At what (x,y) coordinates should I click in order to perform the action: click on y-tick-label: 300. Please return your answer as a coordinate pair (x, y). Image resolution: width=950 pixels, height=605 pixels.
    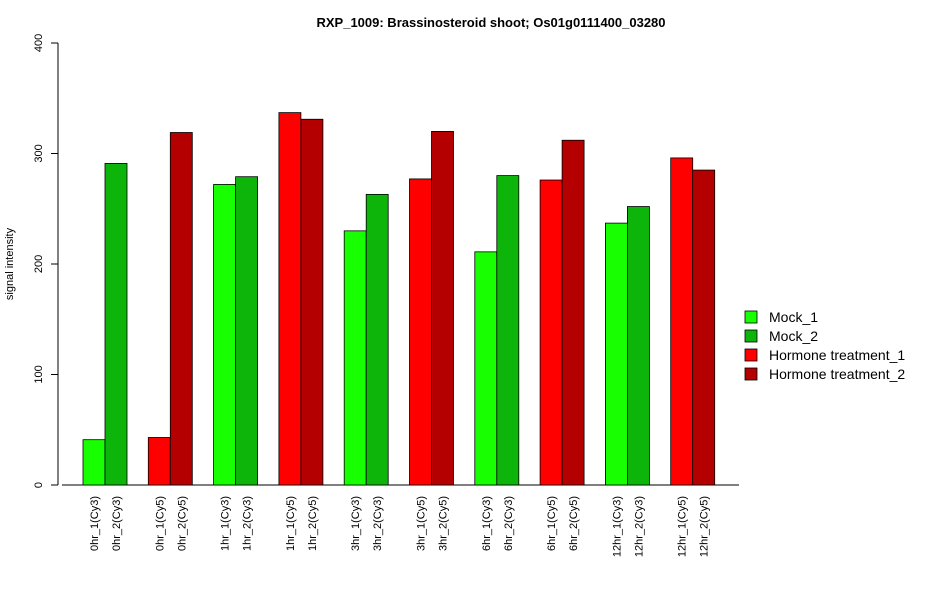
    Looking at the image, I should click on (39, 153).